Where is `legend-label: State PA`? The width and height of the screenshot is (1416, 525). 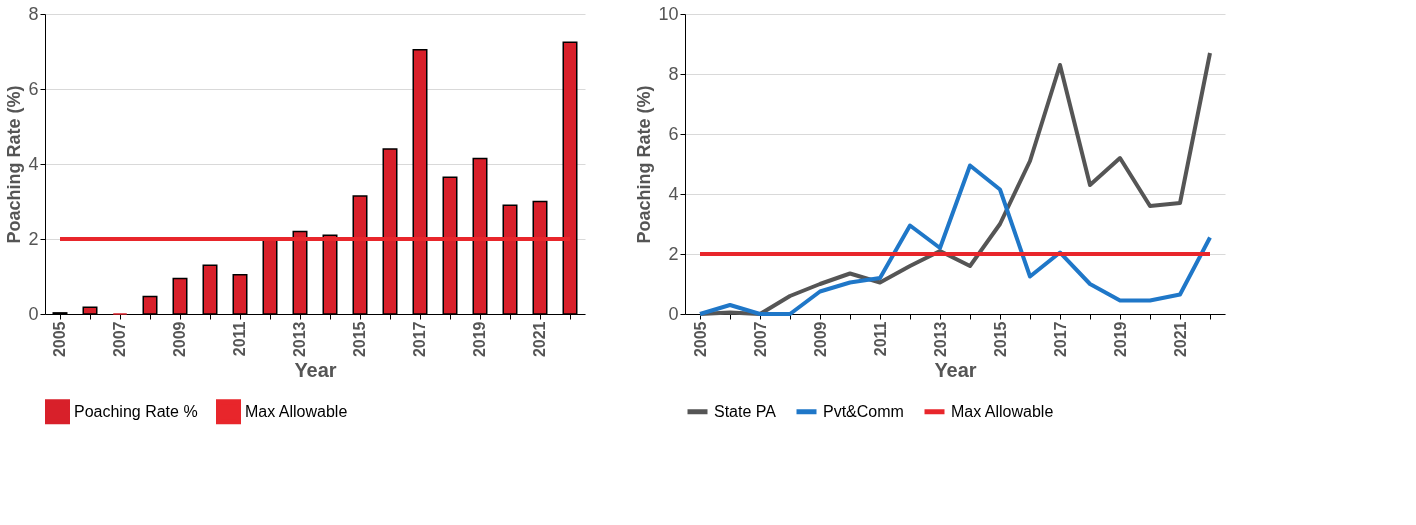
legend-label: State PA is located at coordinates (745, 411).